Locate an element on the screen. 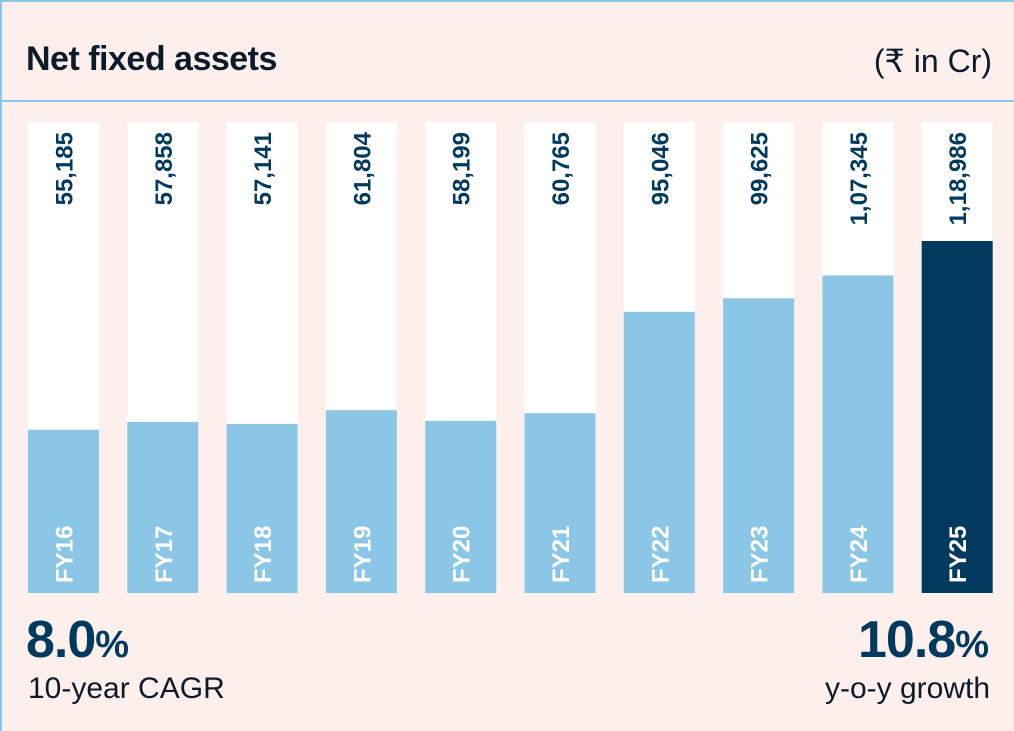 This screenshot has height=731, width=1014. category-label: FY17 is located at coordinates (164, 554).